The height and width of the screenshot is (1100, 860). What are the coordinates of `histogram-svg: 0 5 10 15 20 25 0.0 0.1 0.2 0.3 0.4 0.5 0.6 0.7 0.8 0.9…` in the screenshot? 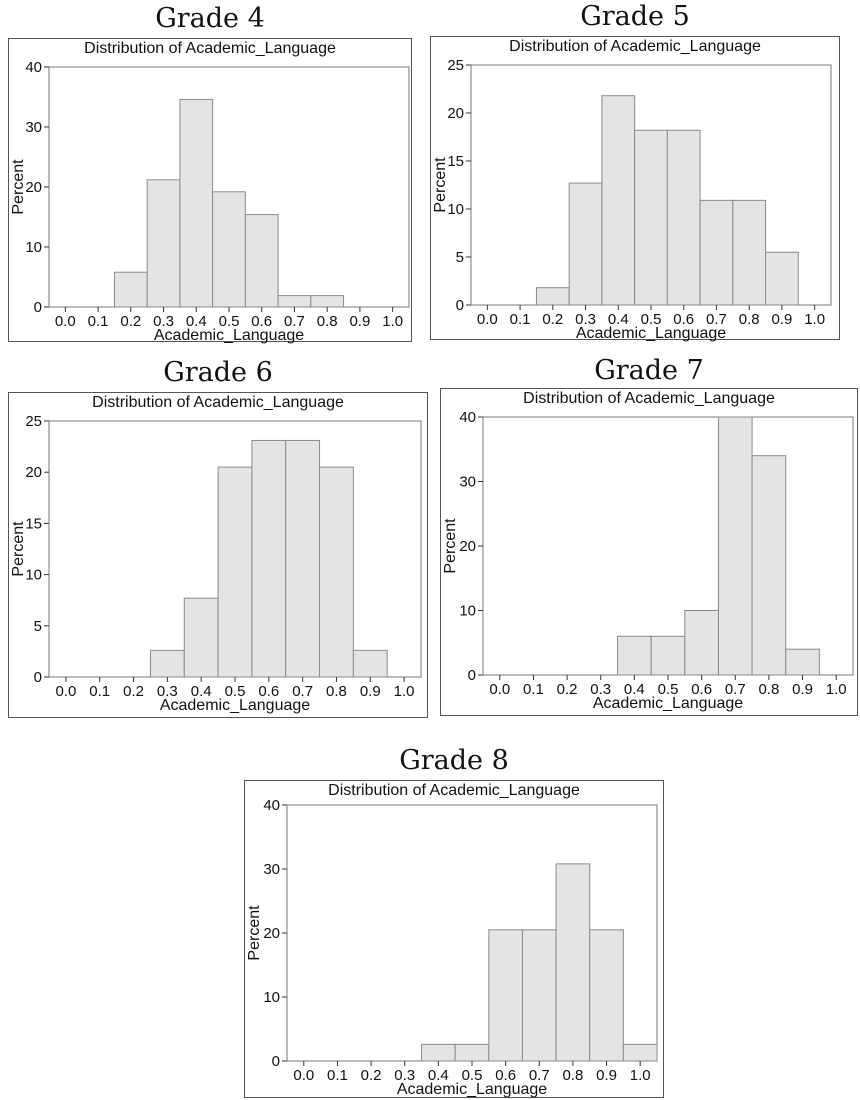 It's located at (216, 563).